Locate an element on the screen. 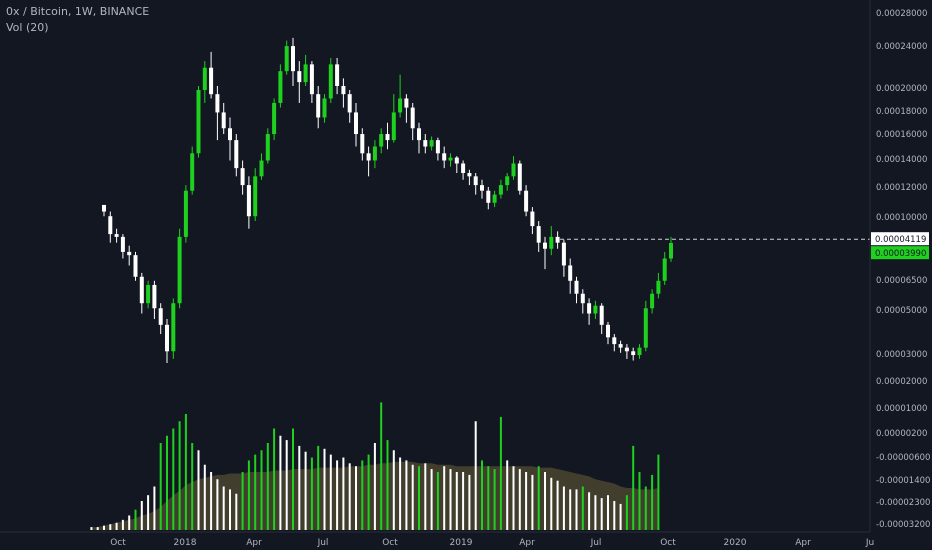 This screenshot has width=932, height=550. x-tick-label: Oct is located at coordinates (390, 543).